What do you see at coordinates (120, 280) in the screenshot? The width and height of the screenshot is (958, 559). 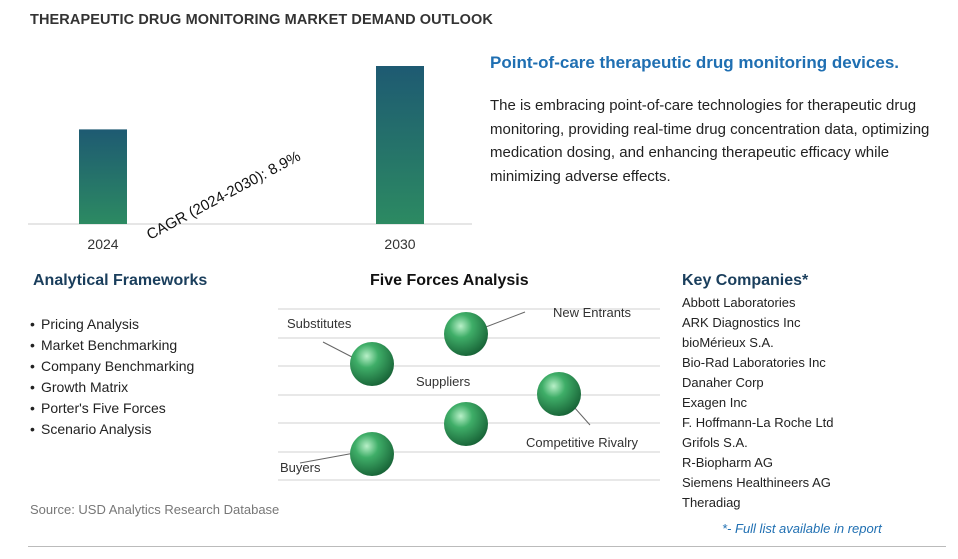 I see `frameworks-title: Analytical Frameworks` at bounding box center [120, 280].